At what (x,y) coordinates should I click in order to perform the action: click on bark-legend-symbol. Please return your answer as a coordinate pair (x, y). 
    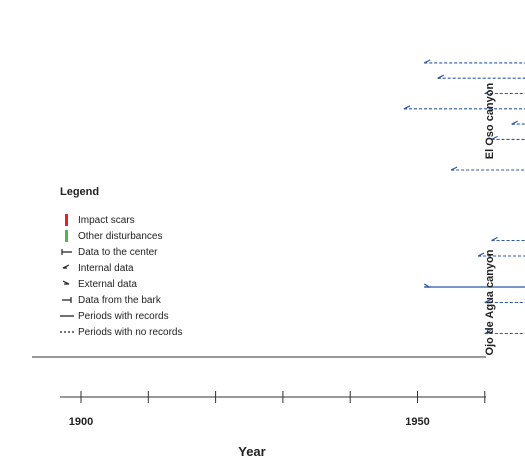
    Looking at the image, I should click on (67, 300).